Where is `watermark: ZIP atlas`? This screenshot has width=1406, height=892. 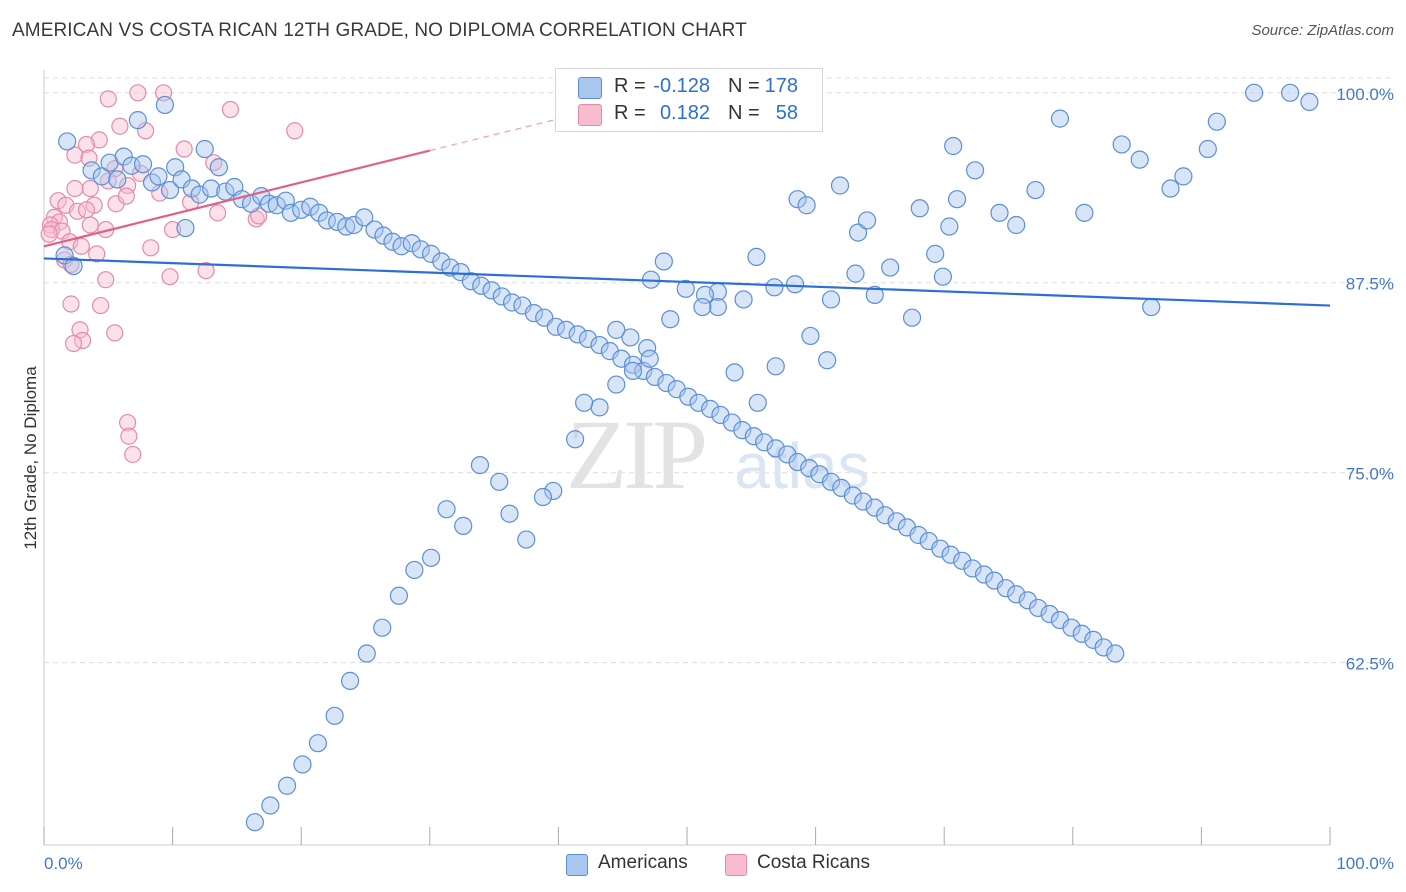
watermark: ZIP atlas is located at coordinates (718, 454).